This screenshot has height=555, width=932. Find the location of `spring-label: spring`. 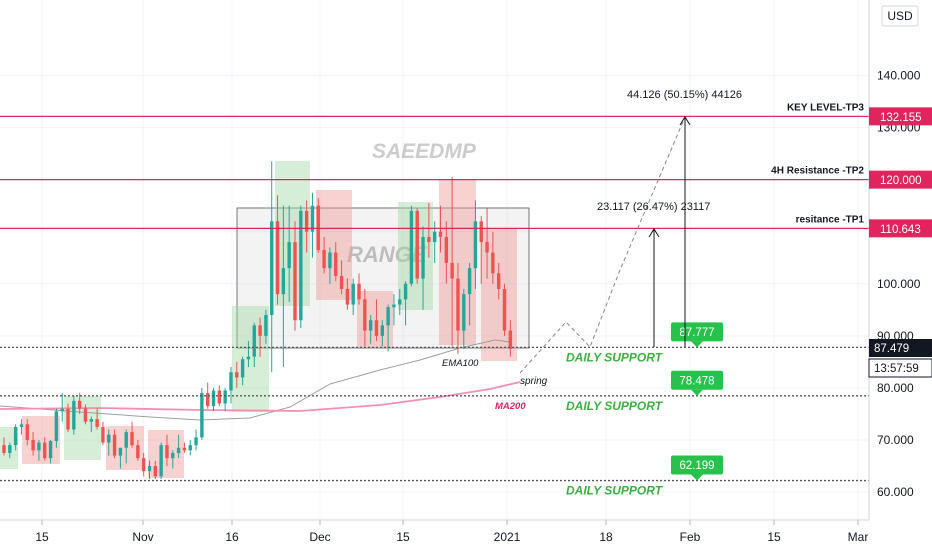

spring-label: spring is located at coordinates (534, 381).